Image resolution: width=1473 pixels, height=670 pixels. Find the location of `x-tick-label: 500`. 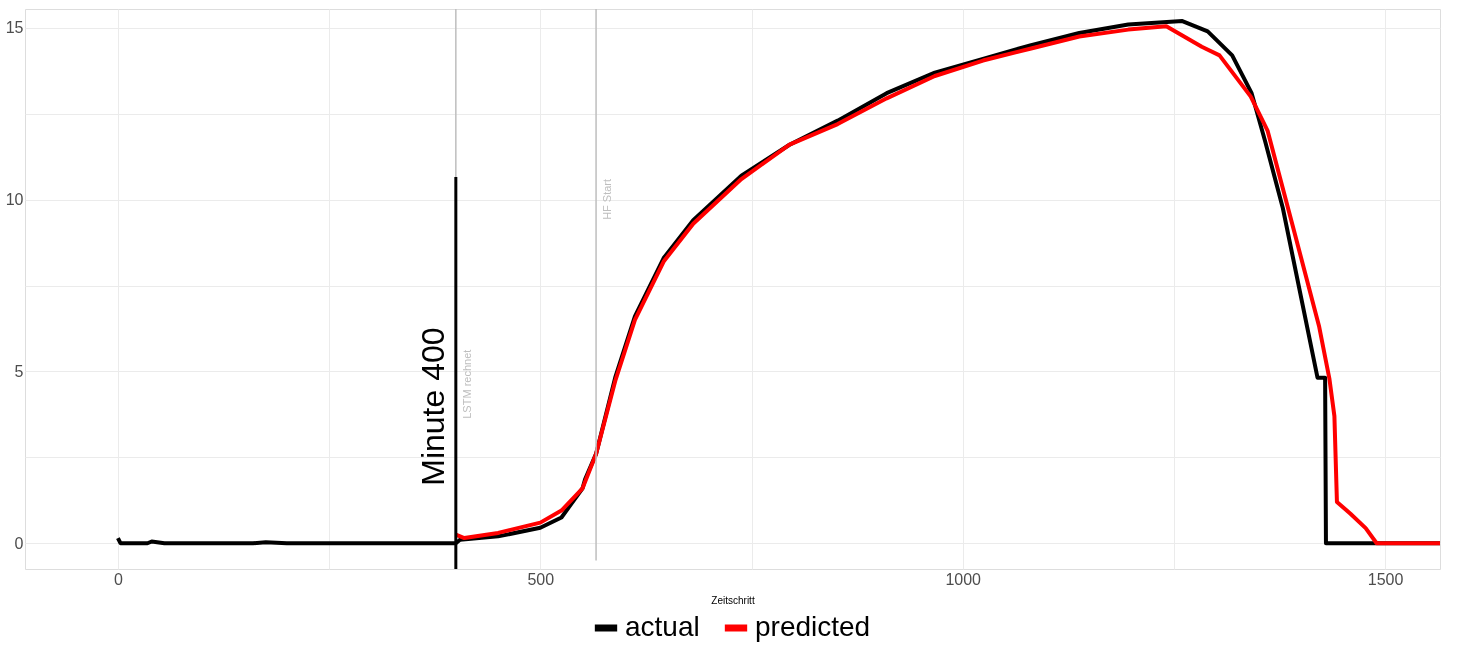

x-tick-label: 500 is located at coordinates (541, 579).